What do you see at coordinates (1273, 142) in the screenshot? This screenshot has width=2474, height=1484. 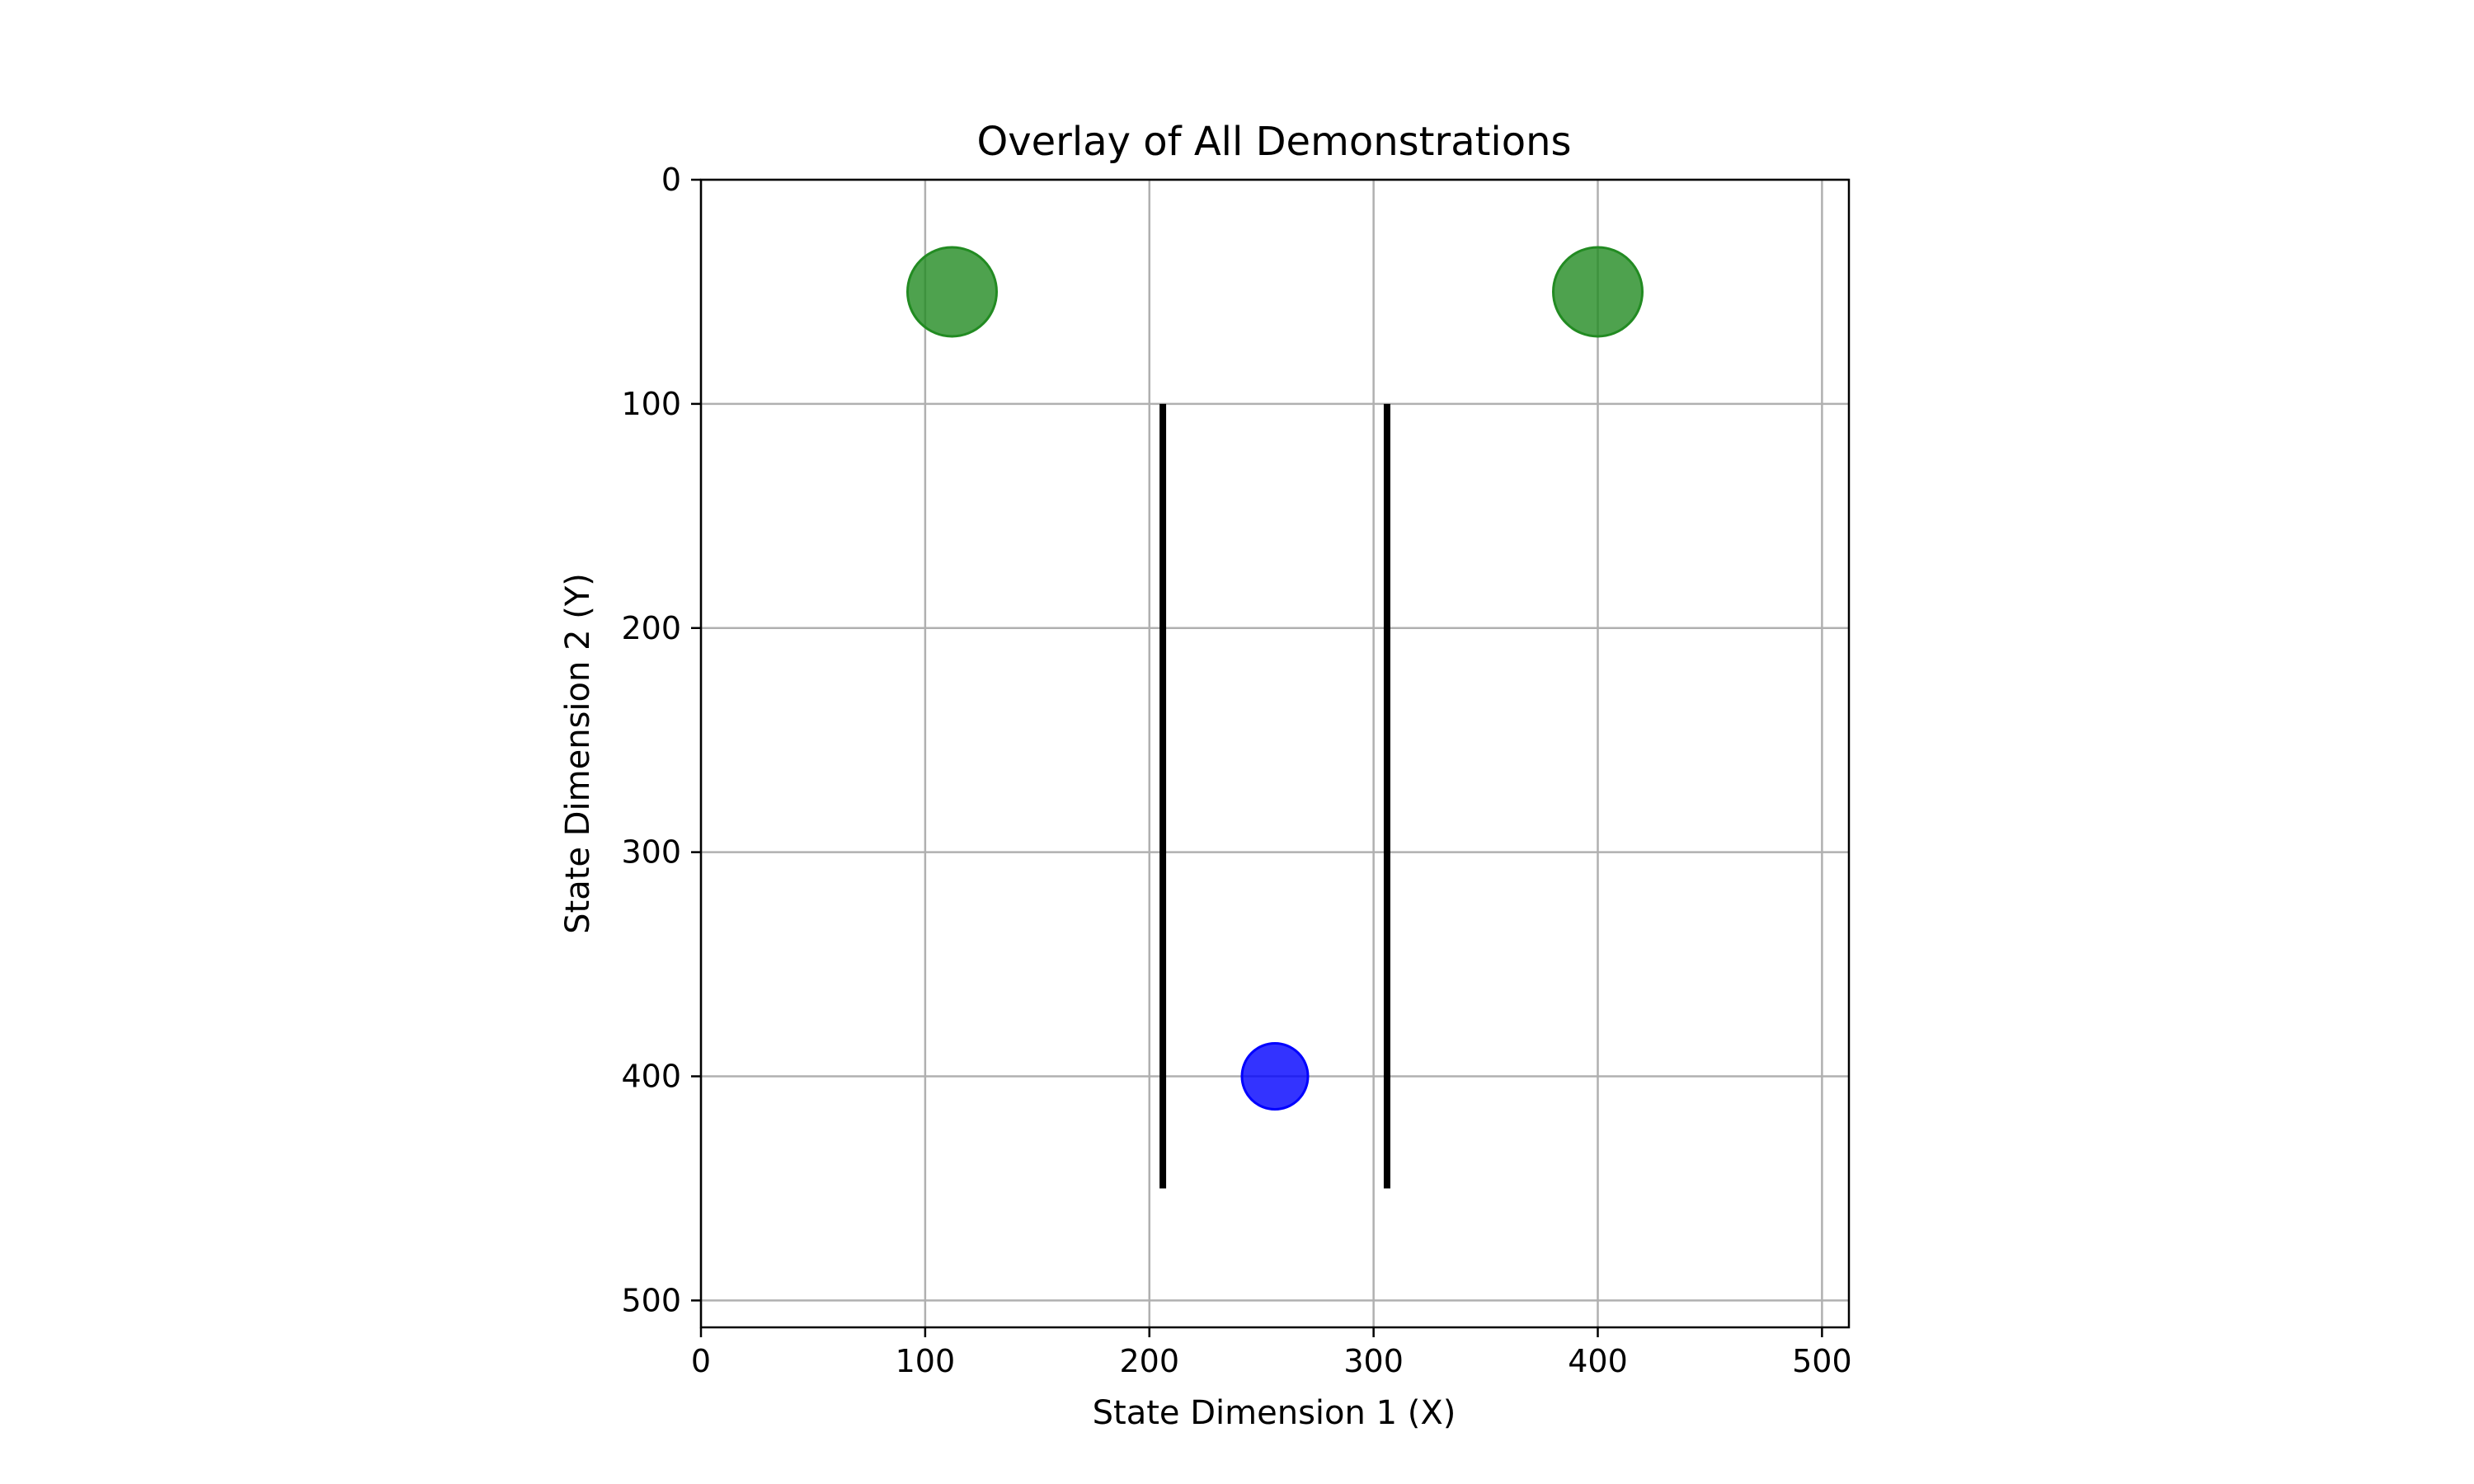 I see `chart-title: Overlay of All Demonstrations` at bounding box center [1273, 142].